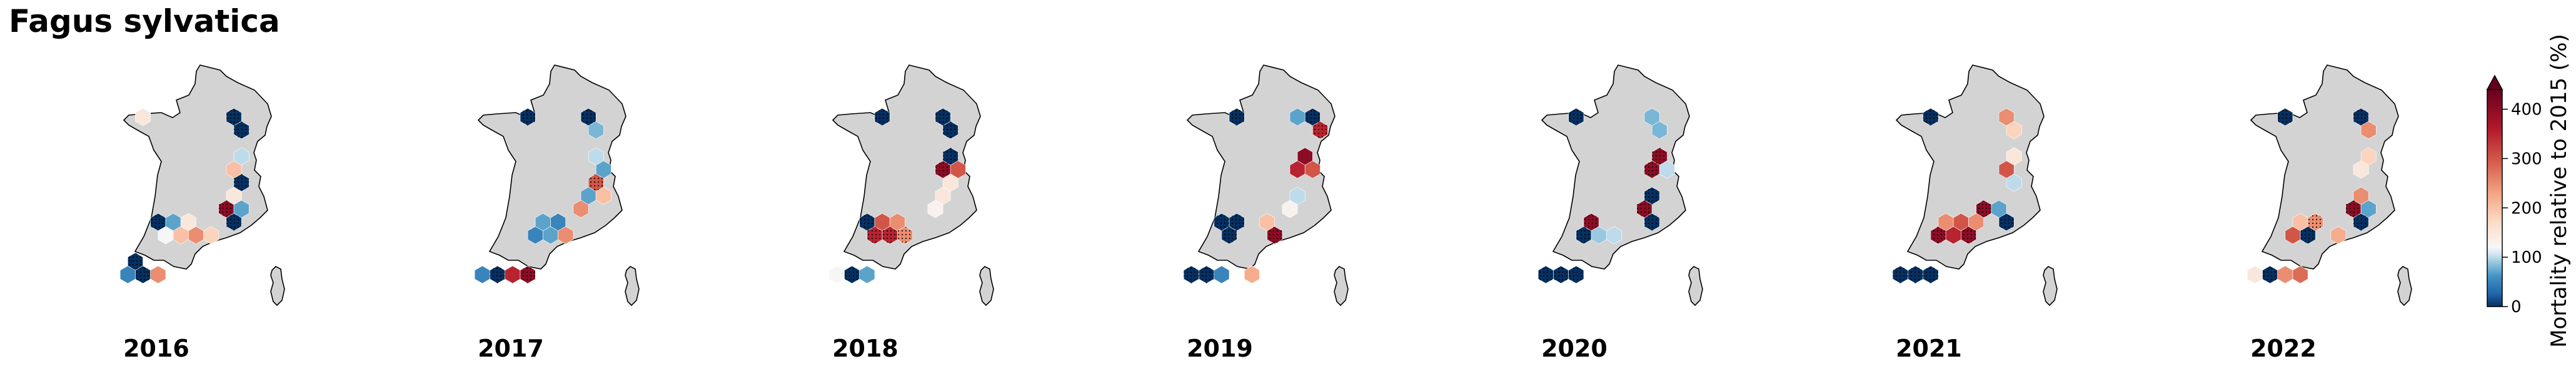 This screenshot has width=2576, height=371. I want to click on colorbar-tick-label: 100, so click(2526, 257).